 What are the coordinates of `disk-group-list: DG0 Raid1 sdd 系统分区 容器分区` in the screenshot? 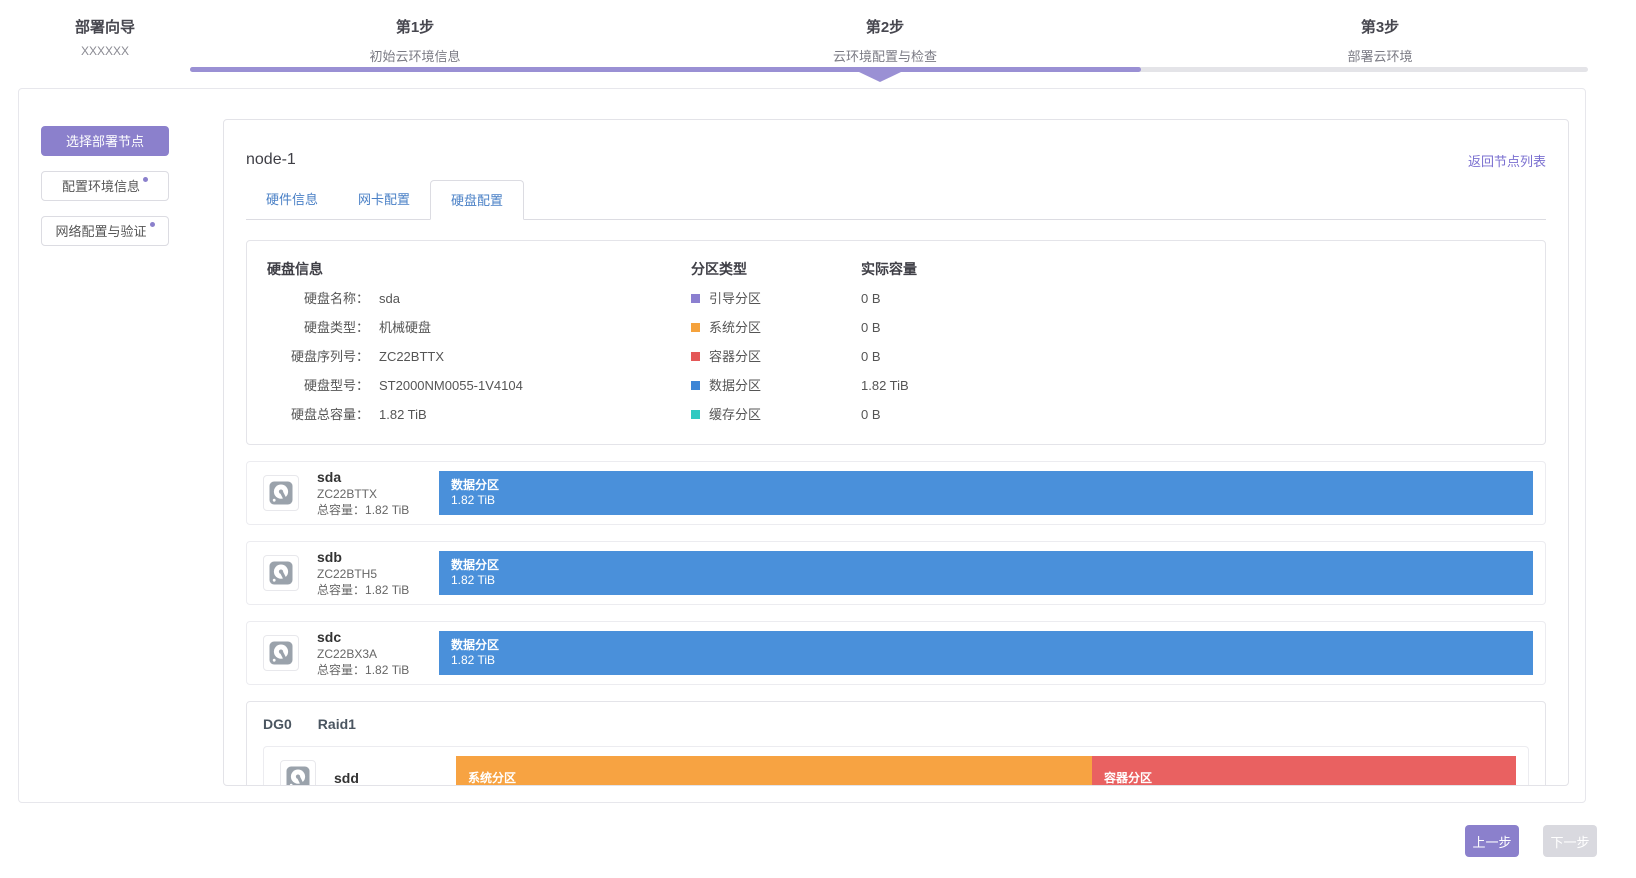 It's located at (896, 743).